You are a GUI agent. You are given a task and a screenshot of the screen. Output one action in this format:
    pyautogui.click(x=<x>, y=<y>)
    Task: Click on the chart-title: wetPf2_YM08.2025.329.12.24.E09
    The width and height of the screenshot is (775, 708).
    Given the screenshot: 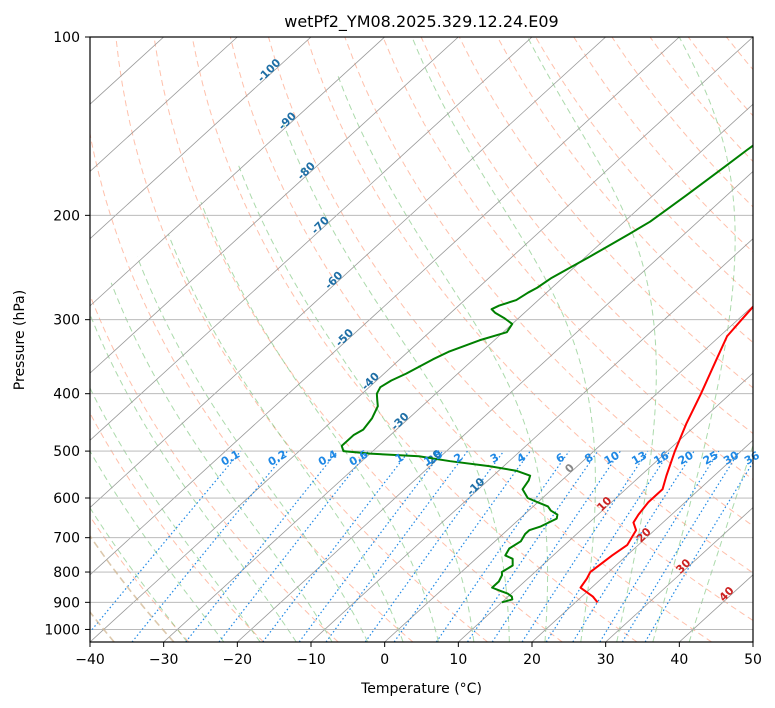 What is the action you would take?
    pyautogui.click(x=421, y=22)
    